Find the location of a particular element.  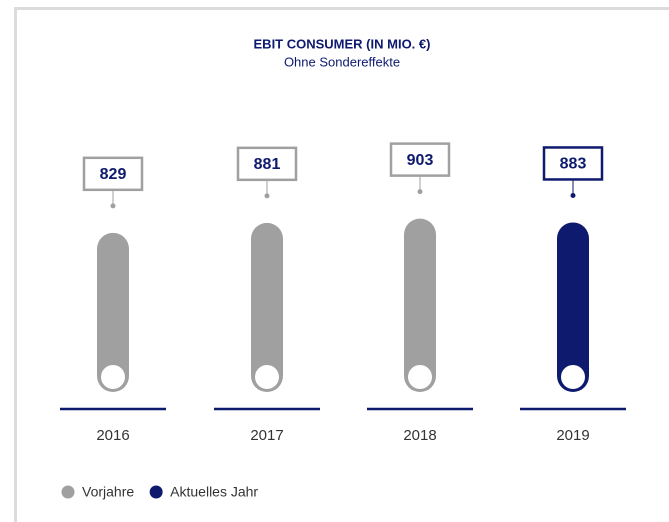

value-label: 829 is located at coordinates (113, 174).